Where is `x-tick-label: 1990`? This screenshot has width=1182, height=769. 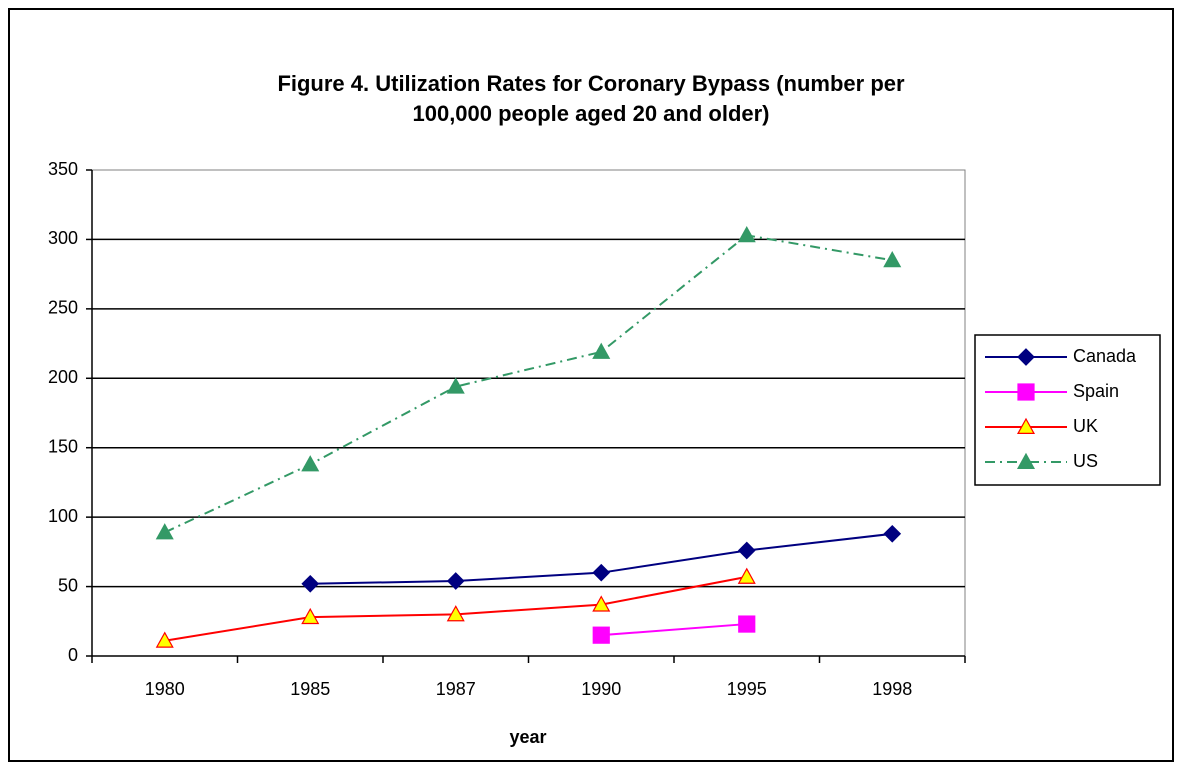 x-tick-label: 1990 is located at coordinates (601, 689).